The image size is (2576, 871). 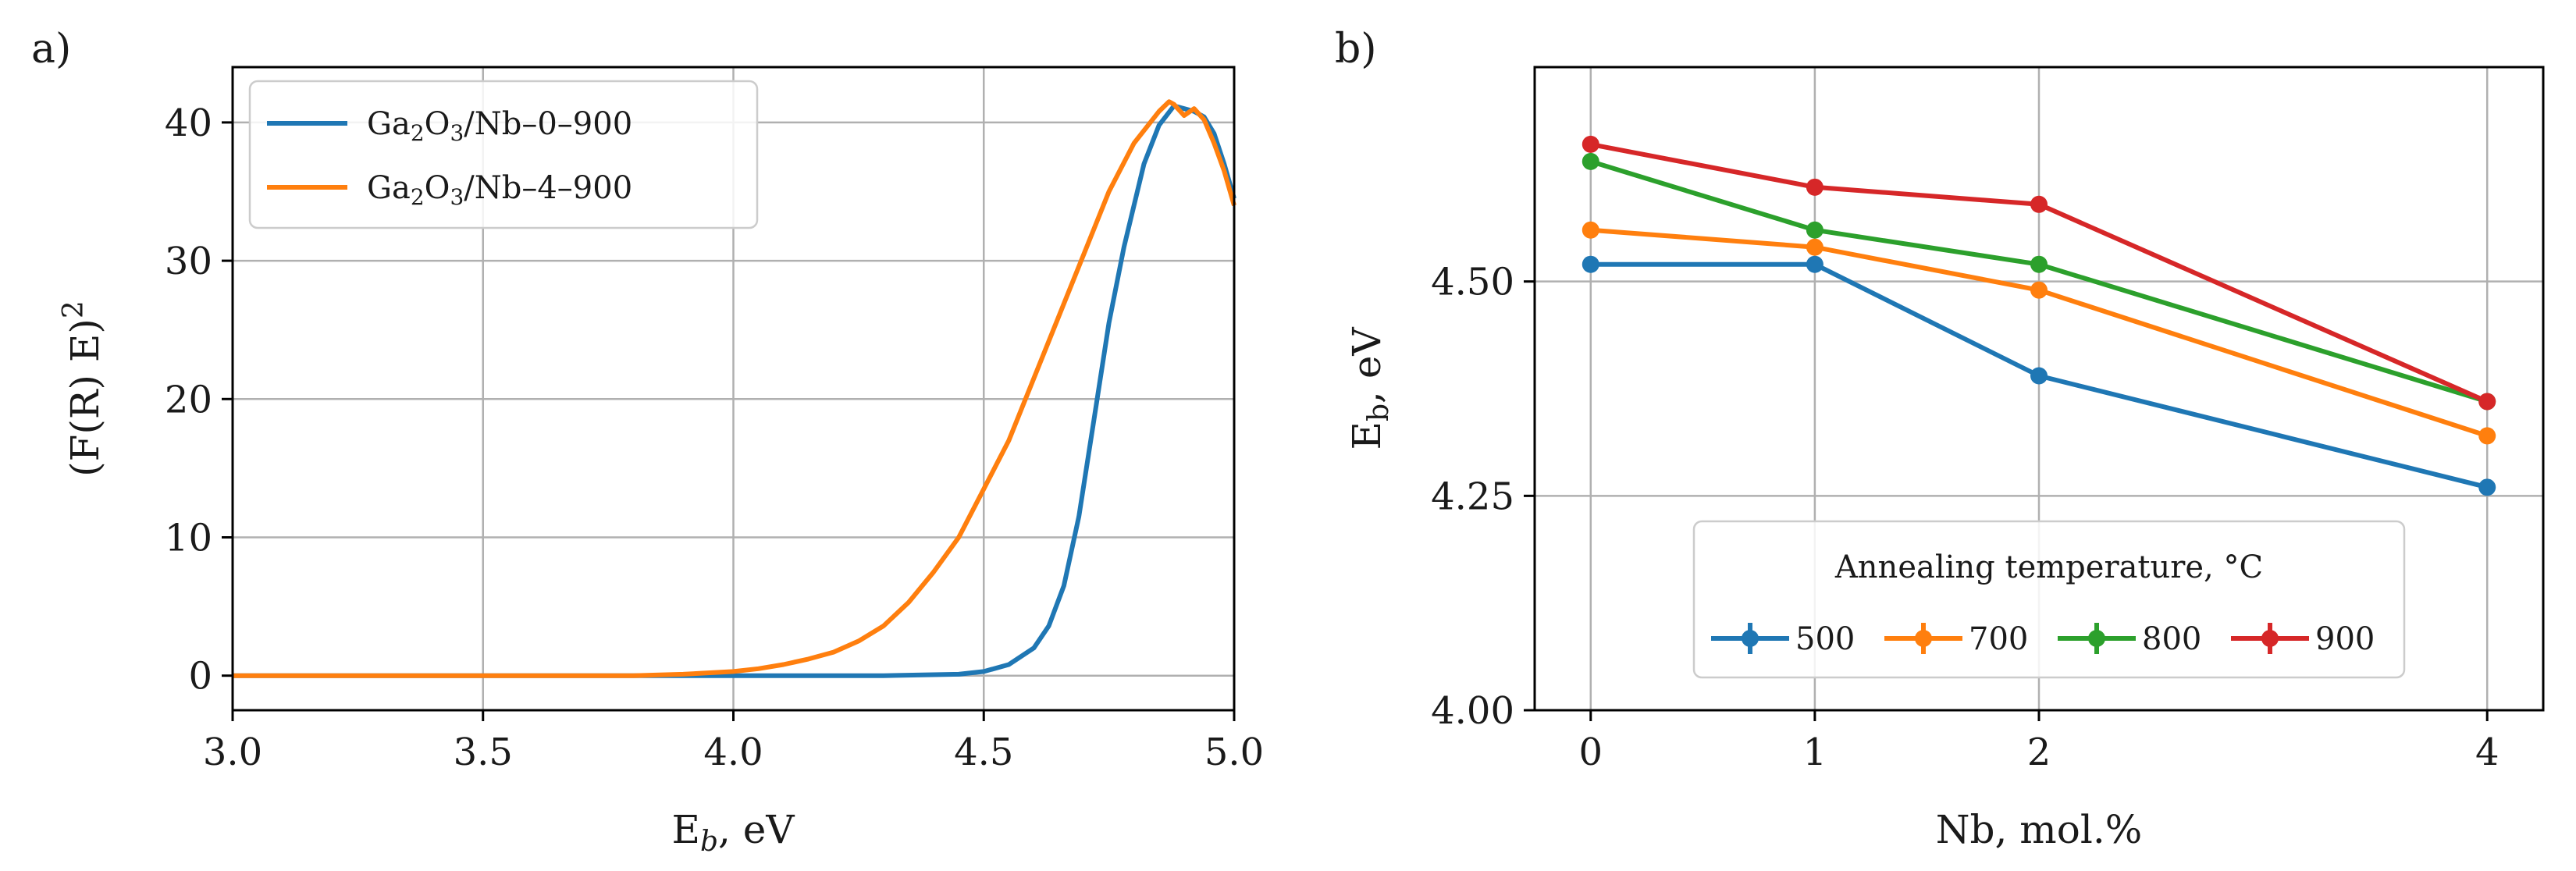 I want to click on chart-a-legend-label-0: Ga2O3/Nb–0–900, so click(x=499, y=126).